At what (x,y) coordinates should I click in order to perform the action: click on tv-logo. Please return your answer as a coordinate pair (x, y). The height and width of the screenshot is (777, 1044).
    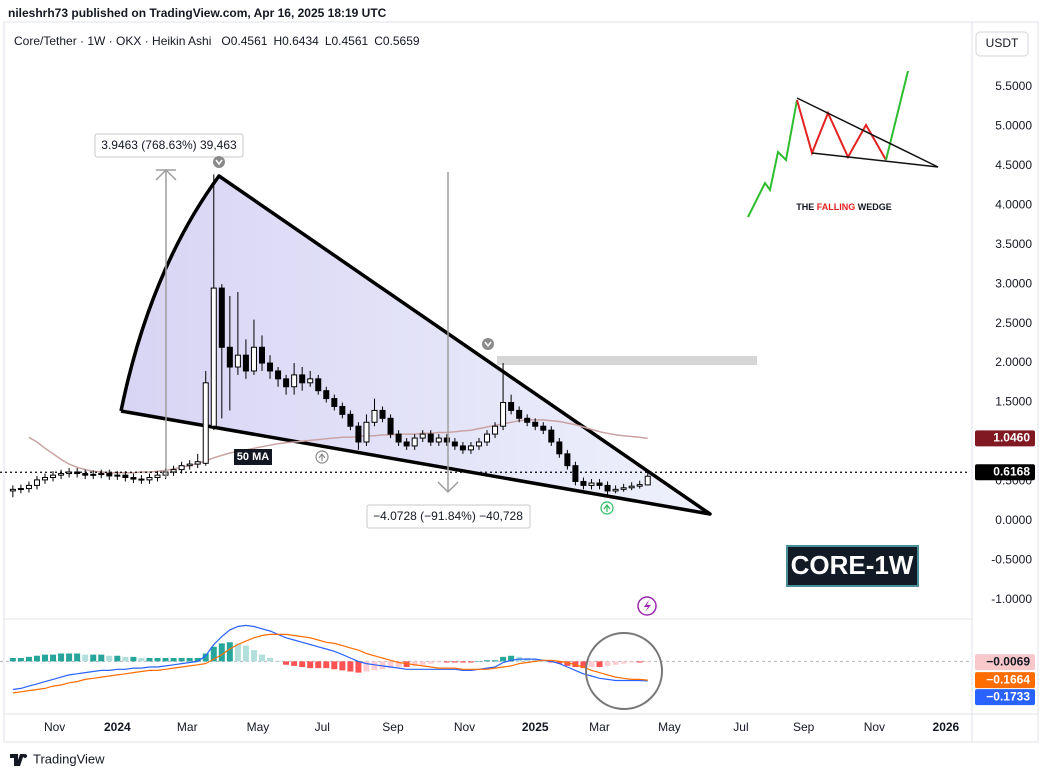
    Looking at the image, I should click on (19, 760).